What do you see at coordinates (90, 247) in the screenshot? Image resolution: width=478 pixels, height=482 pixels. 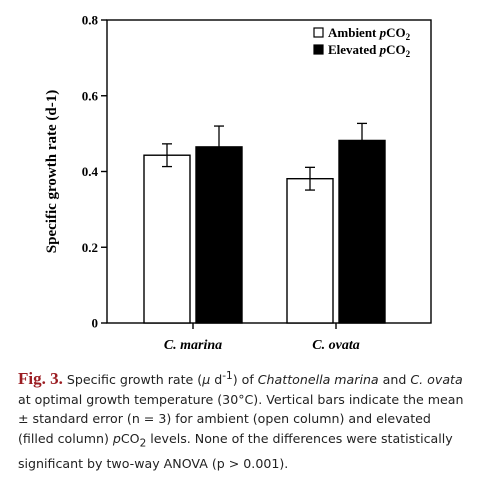 I see `y-tick-label: 0.2` at bounding box center [90, 247].